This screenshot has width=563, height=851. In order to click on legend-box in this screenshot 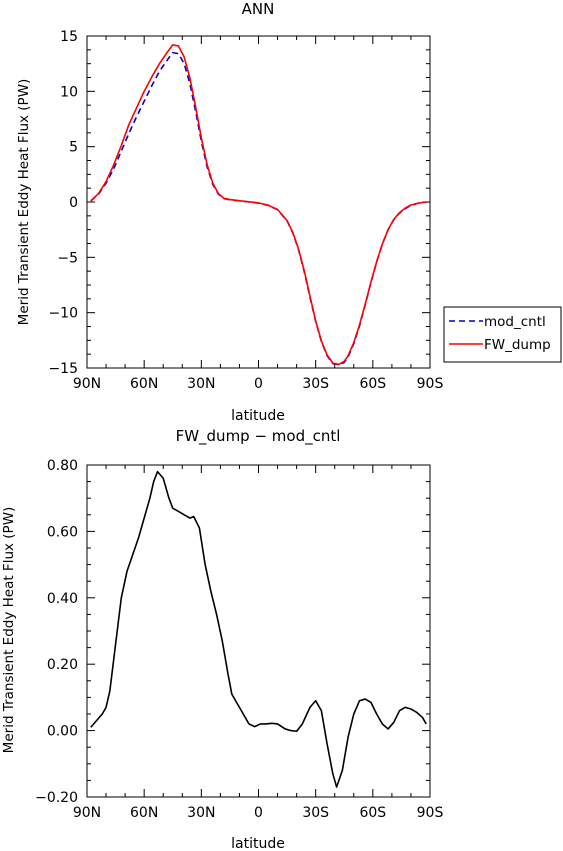, I will do `click(502, 334)`.